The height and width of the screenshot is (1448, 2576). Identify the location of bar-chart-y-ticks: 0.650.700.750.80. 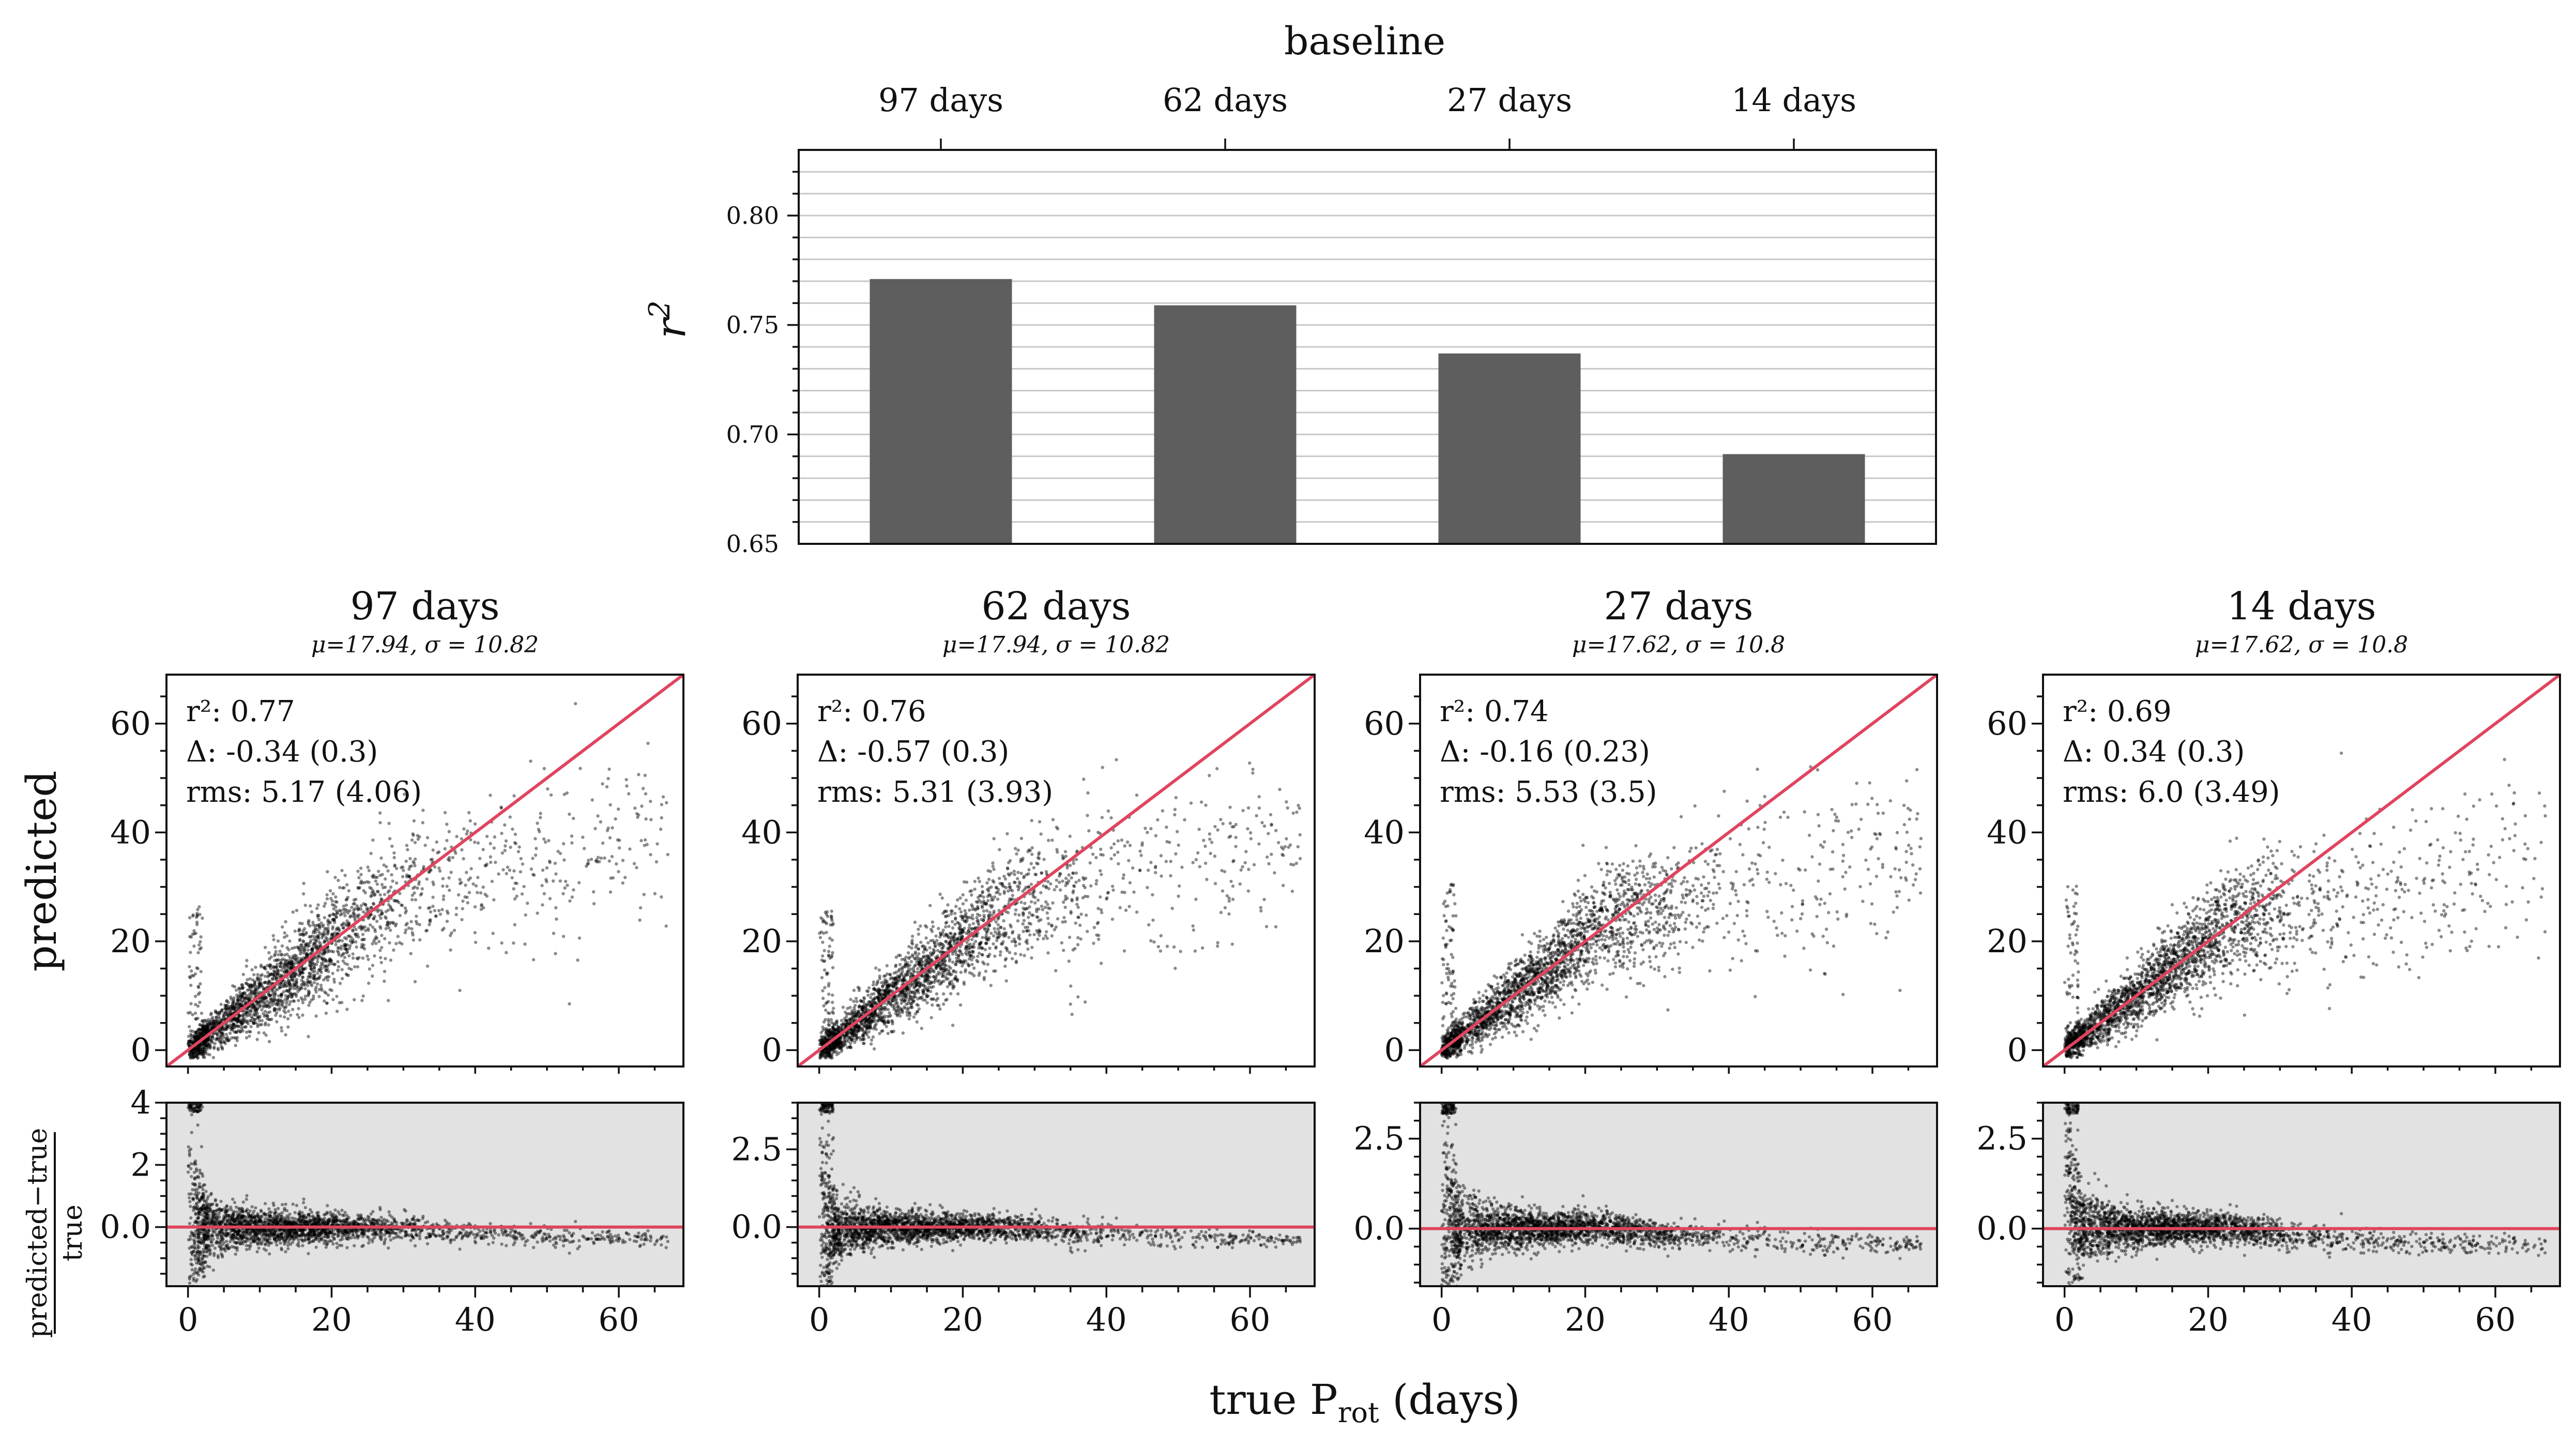
(762, 365).